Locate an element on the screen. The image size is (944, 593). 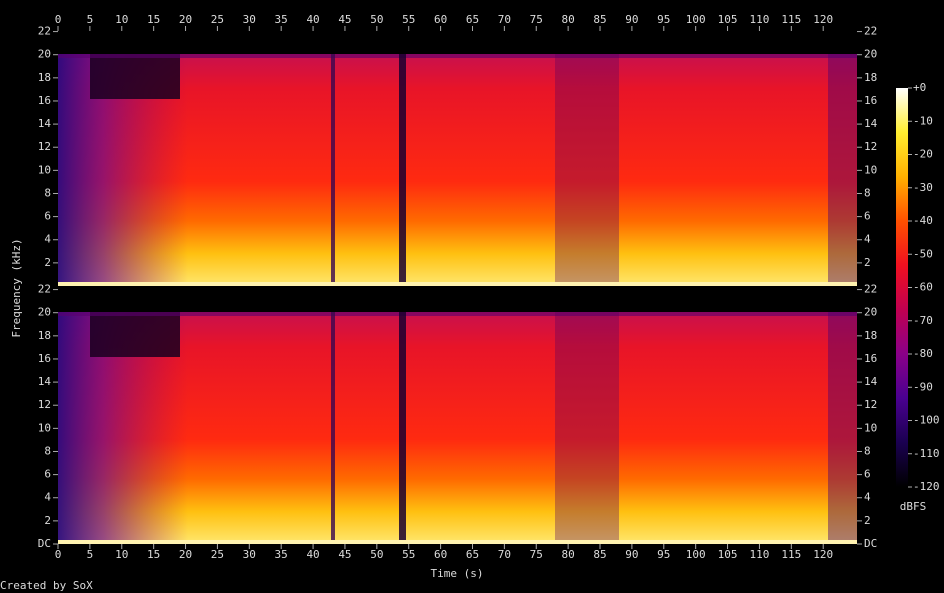
y-tick-label: DC is located at coordinates (44, 543).